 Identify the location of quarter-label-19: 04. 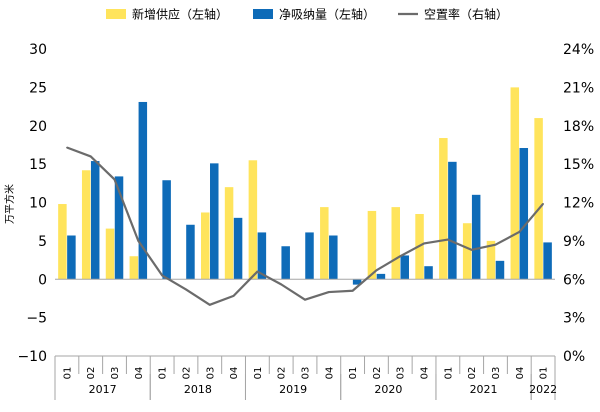
(520, 373).